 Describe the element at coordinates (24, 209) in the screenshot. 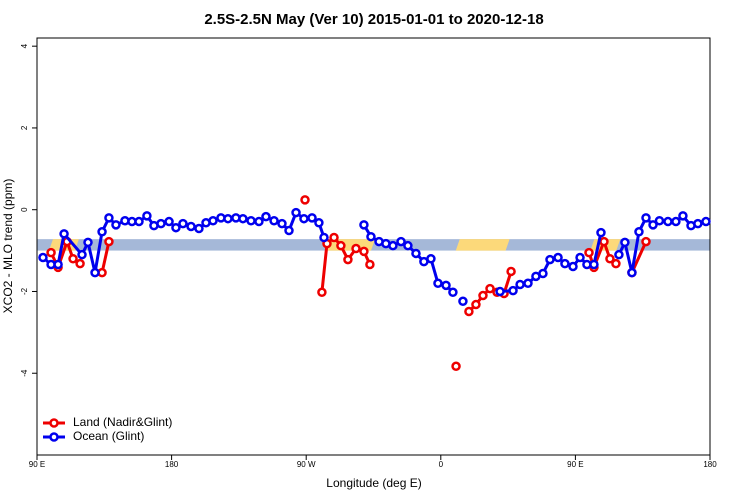

I see `y-tick-label: 0` at that location.